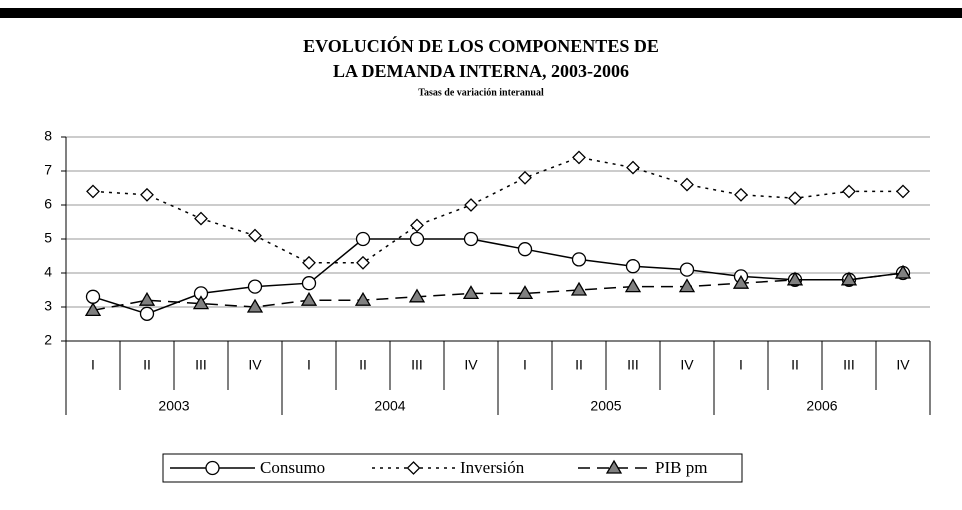 Image resolution: width=962 pixels, height=510 pixels. Describe the element at coordinates (389, 406) in the screenshot. I see `year-label: 2004` at that location.